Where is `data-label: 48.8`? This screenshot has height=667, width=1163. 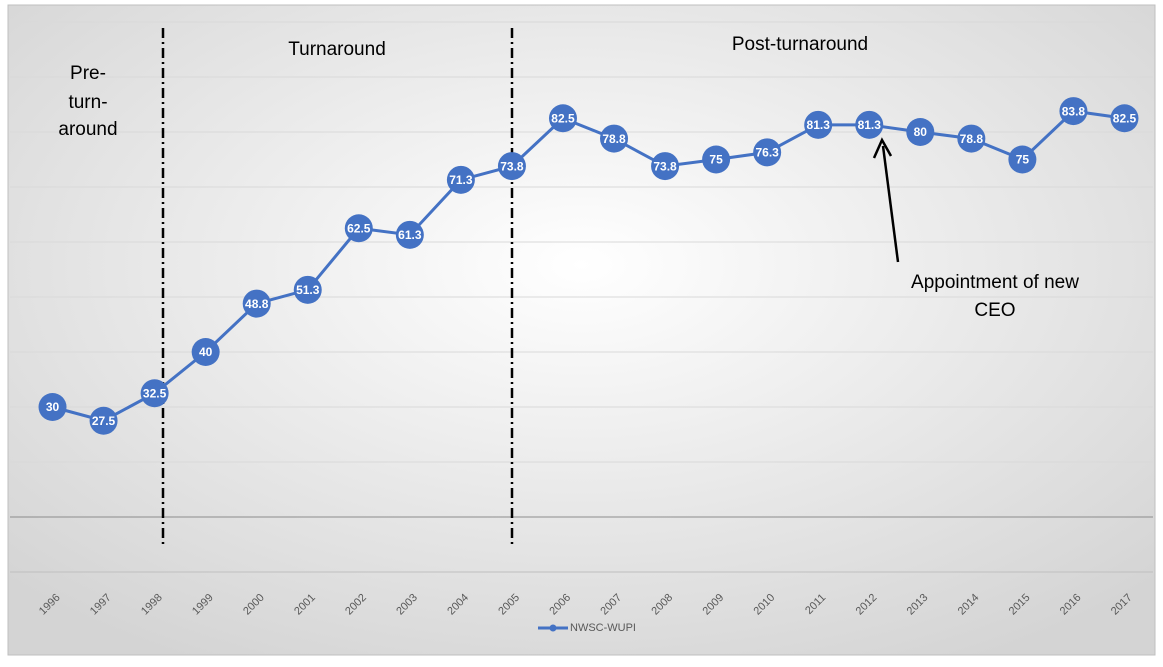
data-label: 48.8 is located at coordinates (257, 304).